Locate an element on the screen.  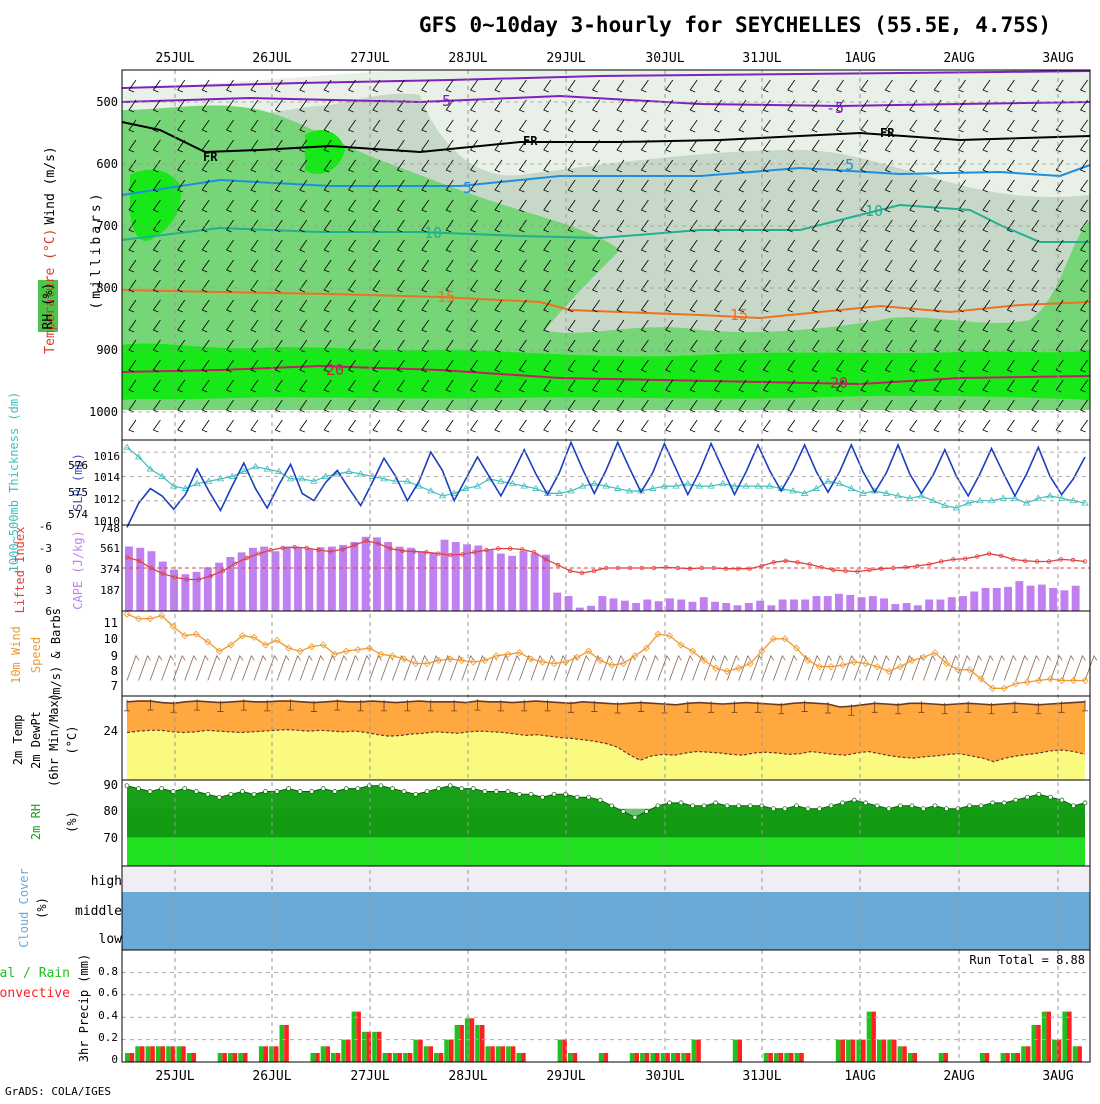
precip-yticks: 0.8 0.6 0.4 0.2 0 is located at coordinates (108, 1015).